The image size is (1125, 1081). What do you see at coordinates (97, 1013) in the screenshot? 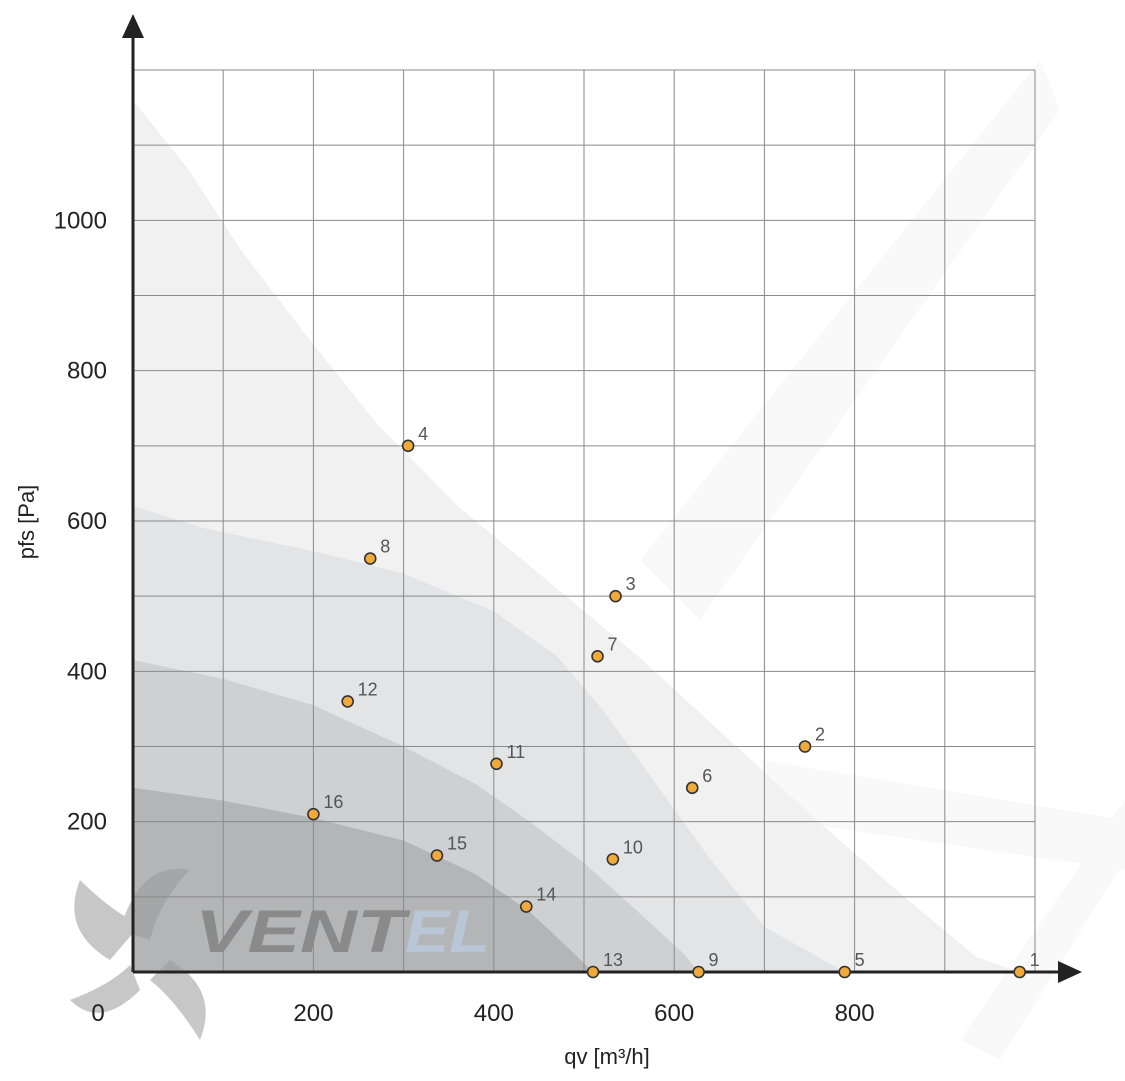
I see `x-tick-label: 0` at bounding box center [97, 1013].